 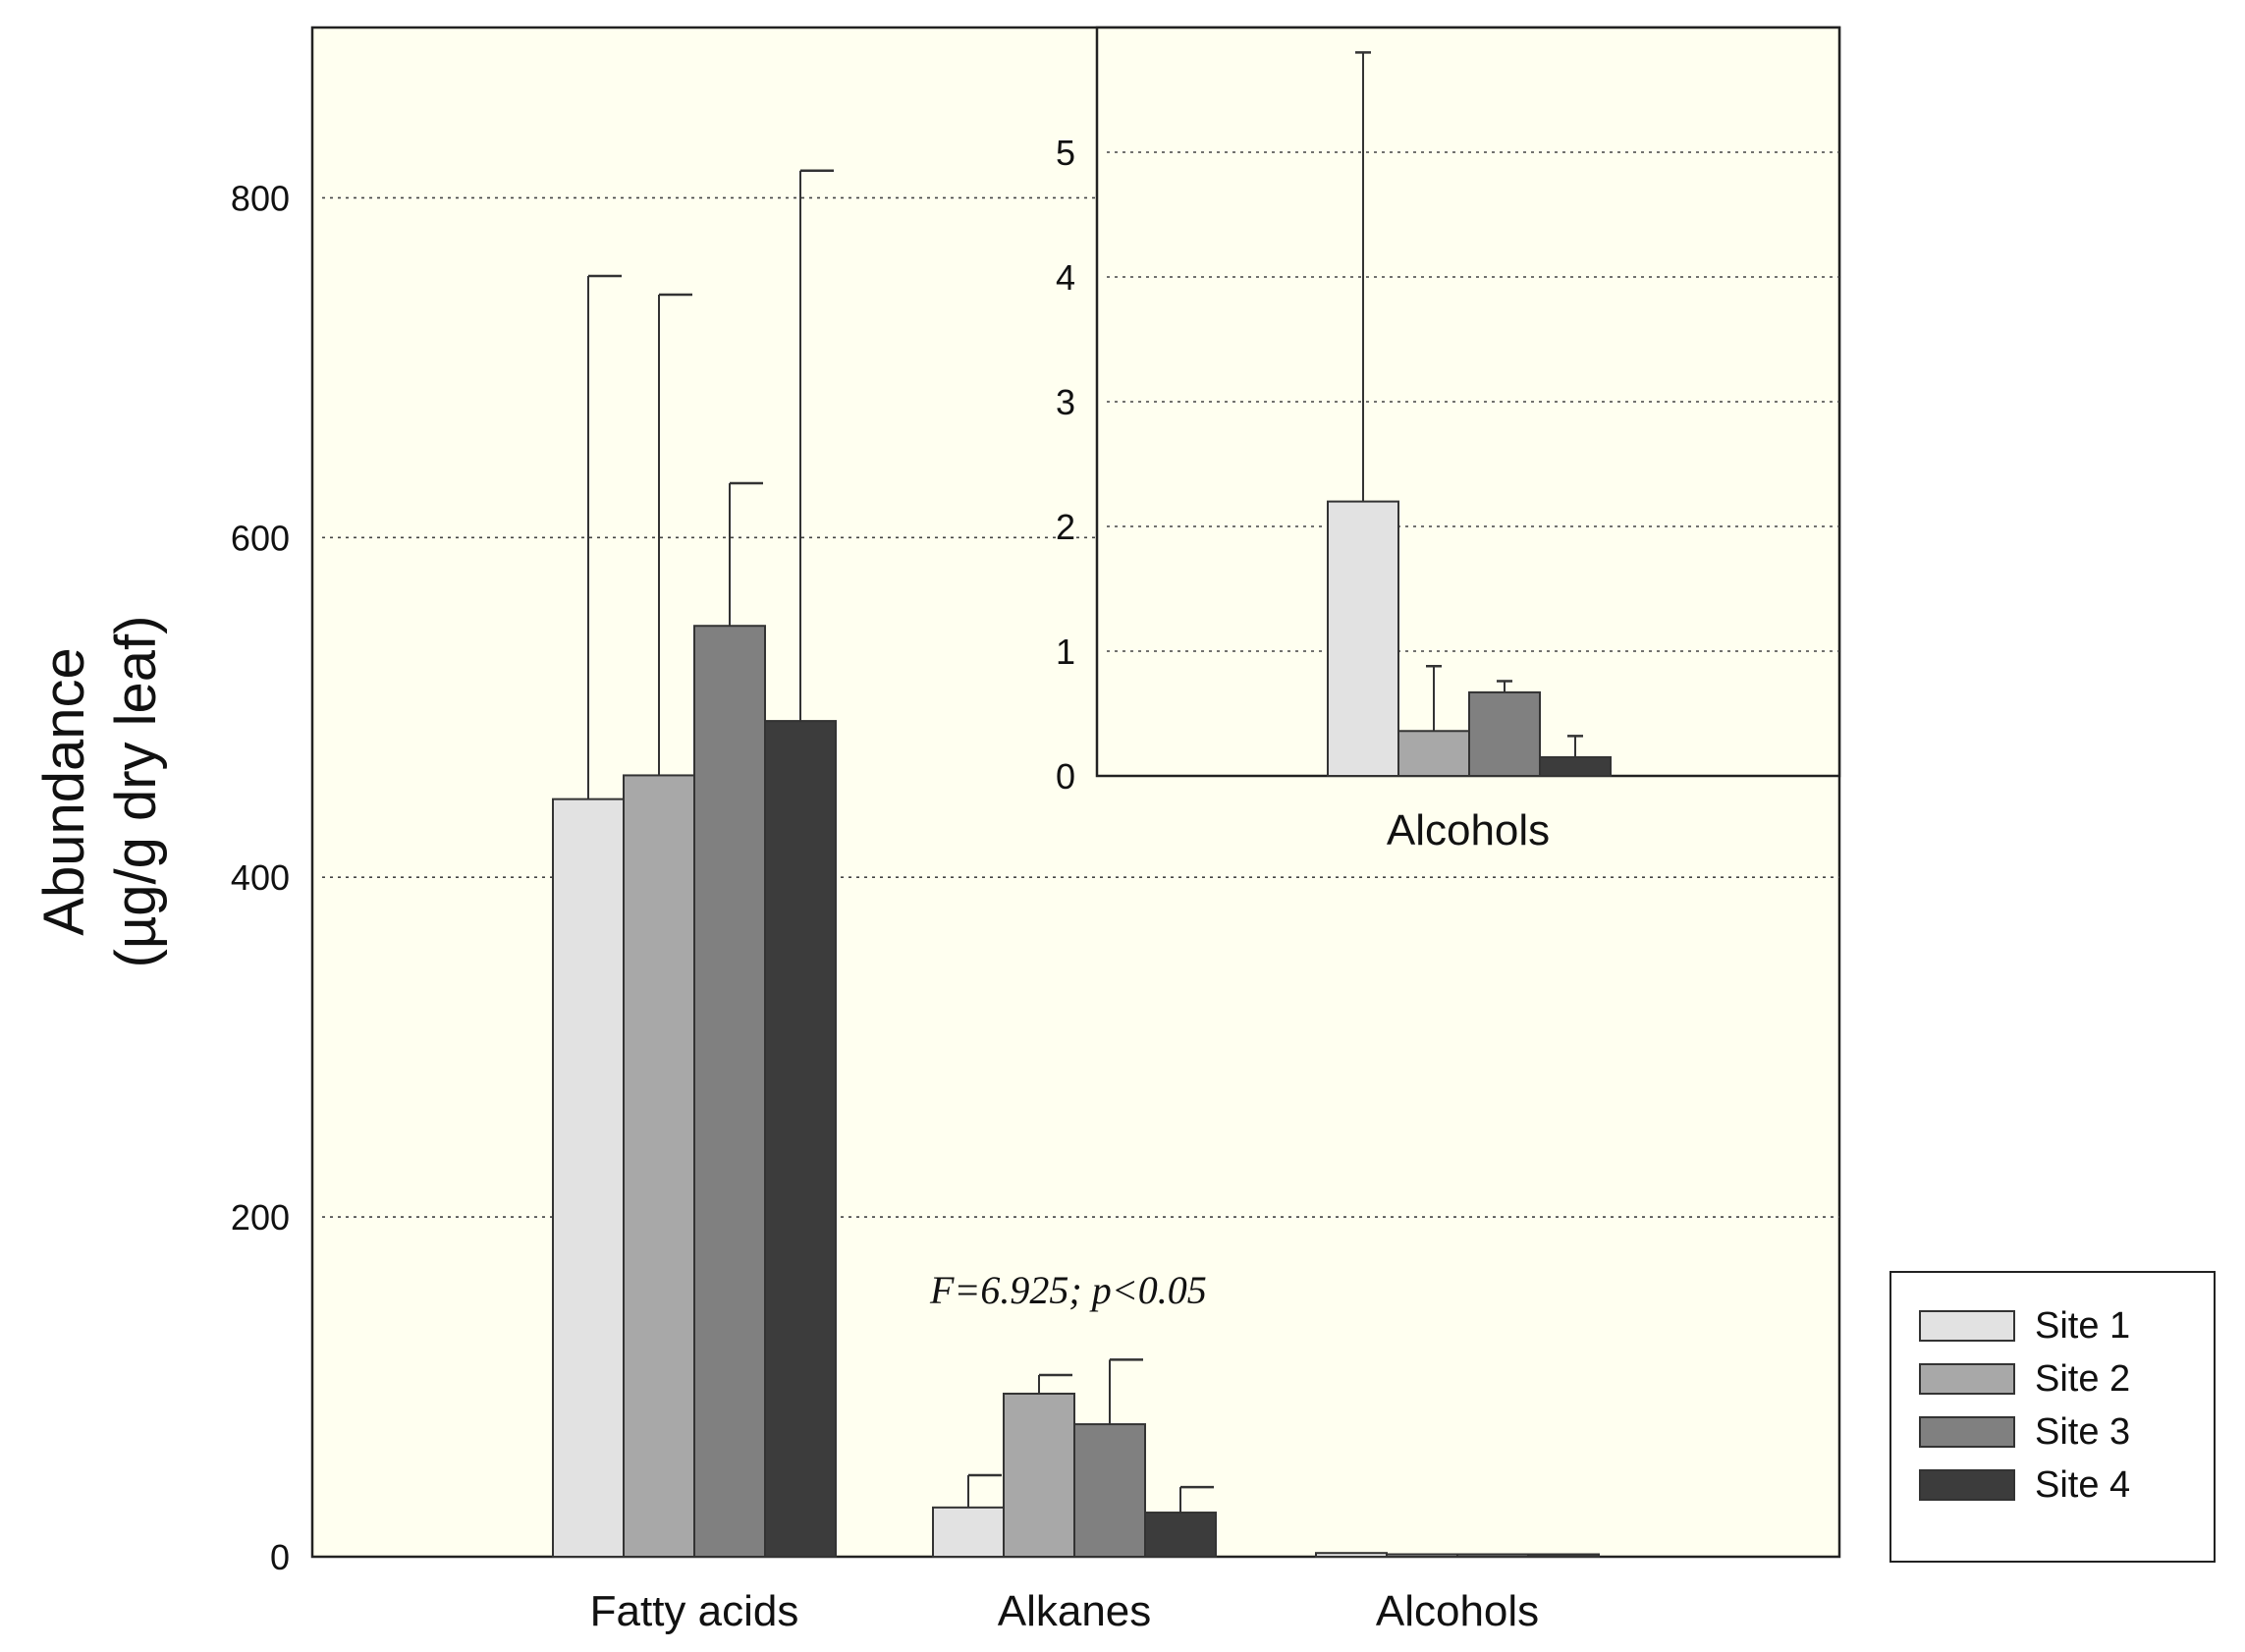 I want to click on inset-y-tick-label-3: 3, so click(x=1065, y=402).